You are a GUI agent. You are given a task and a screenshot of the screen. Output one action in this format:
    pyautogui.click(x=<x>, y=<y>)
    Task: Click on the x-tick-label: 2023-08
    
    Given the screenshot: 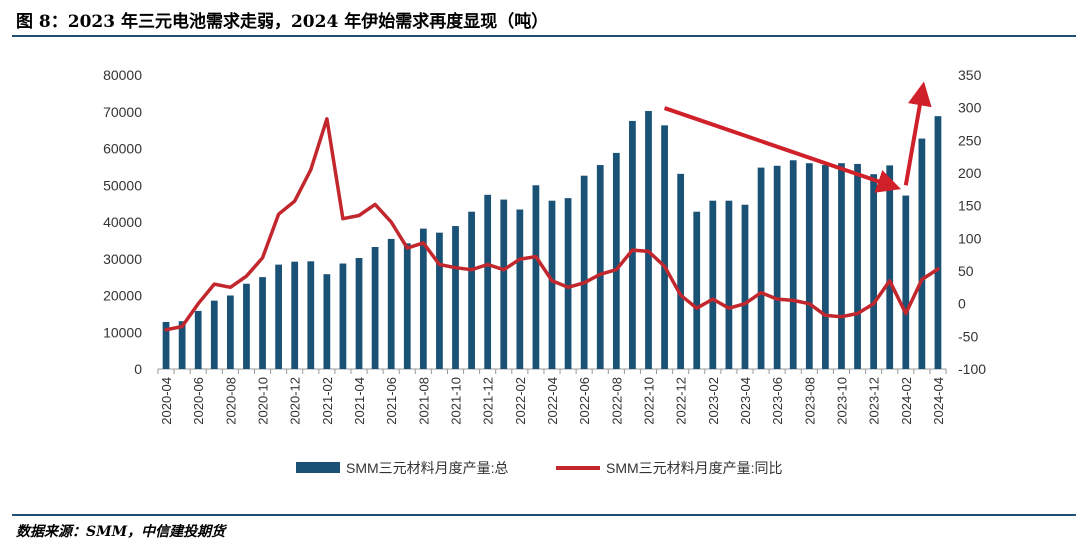 What is the action you would take?
    pyautogui.click(x=809, y=401)
    